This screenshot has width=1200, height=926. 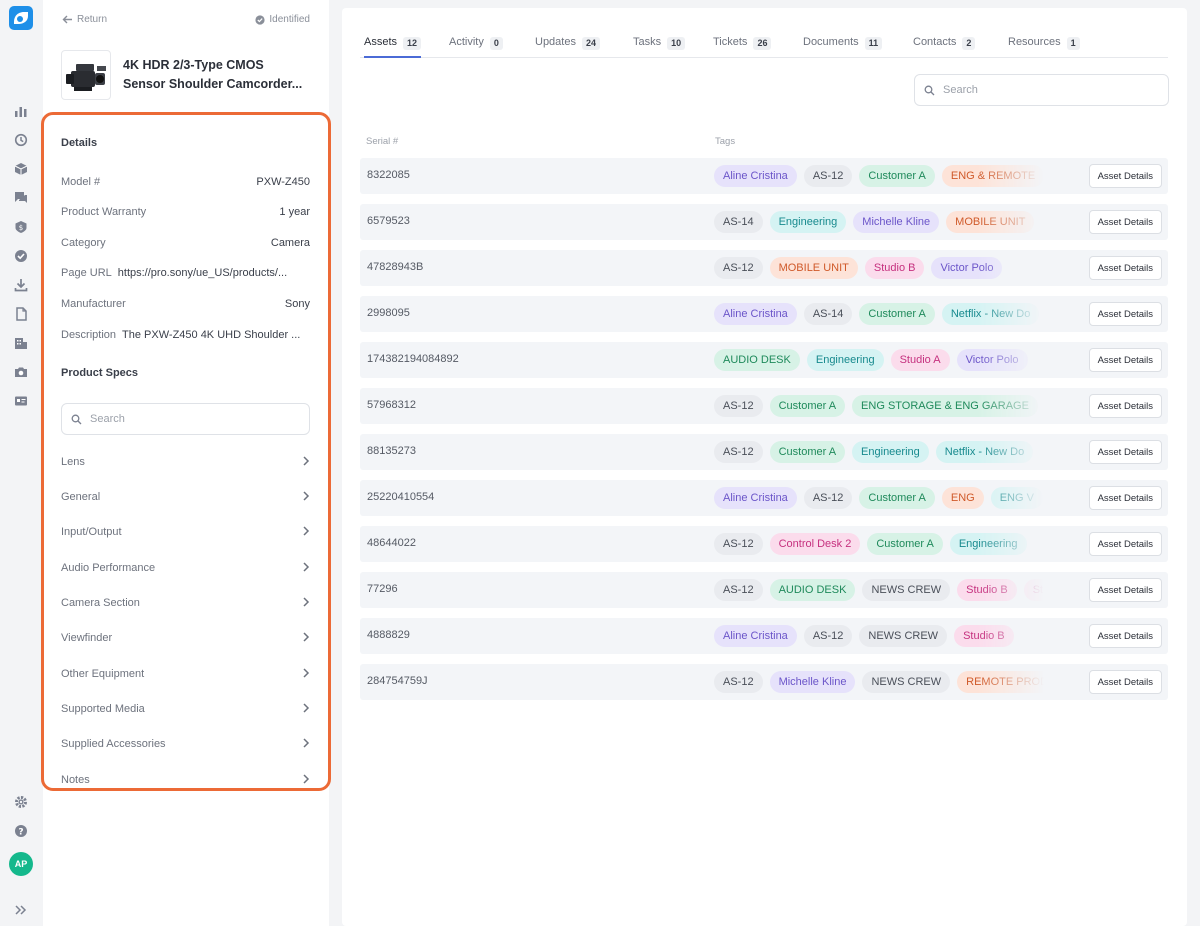 I want to click on tag-chip: Netflix - New Do, so click(x=984, y=452).